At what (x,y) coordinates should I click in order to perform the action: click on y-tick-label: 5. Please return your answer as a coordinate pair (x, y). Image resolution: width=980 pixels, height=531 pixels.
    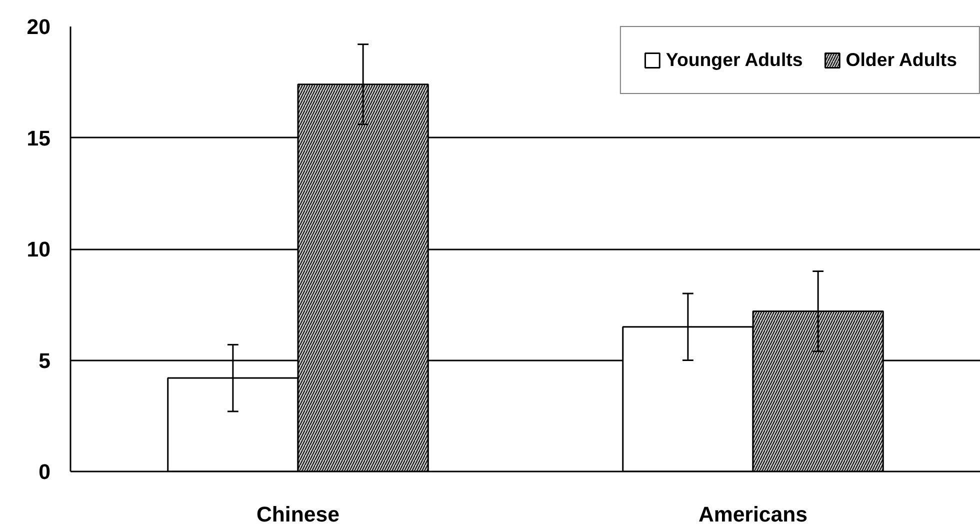
    Looking at the image, I should click on (44, 360).